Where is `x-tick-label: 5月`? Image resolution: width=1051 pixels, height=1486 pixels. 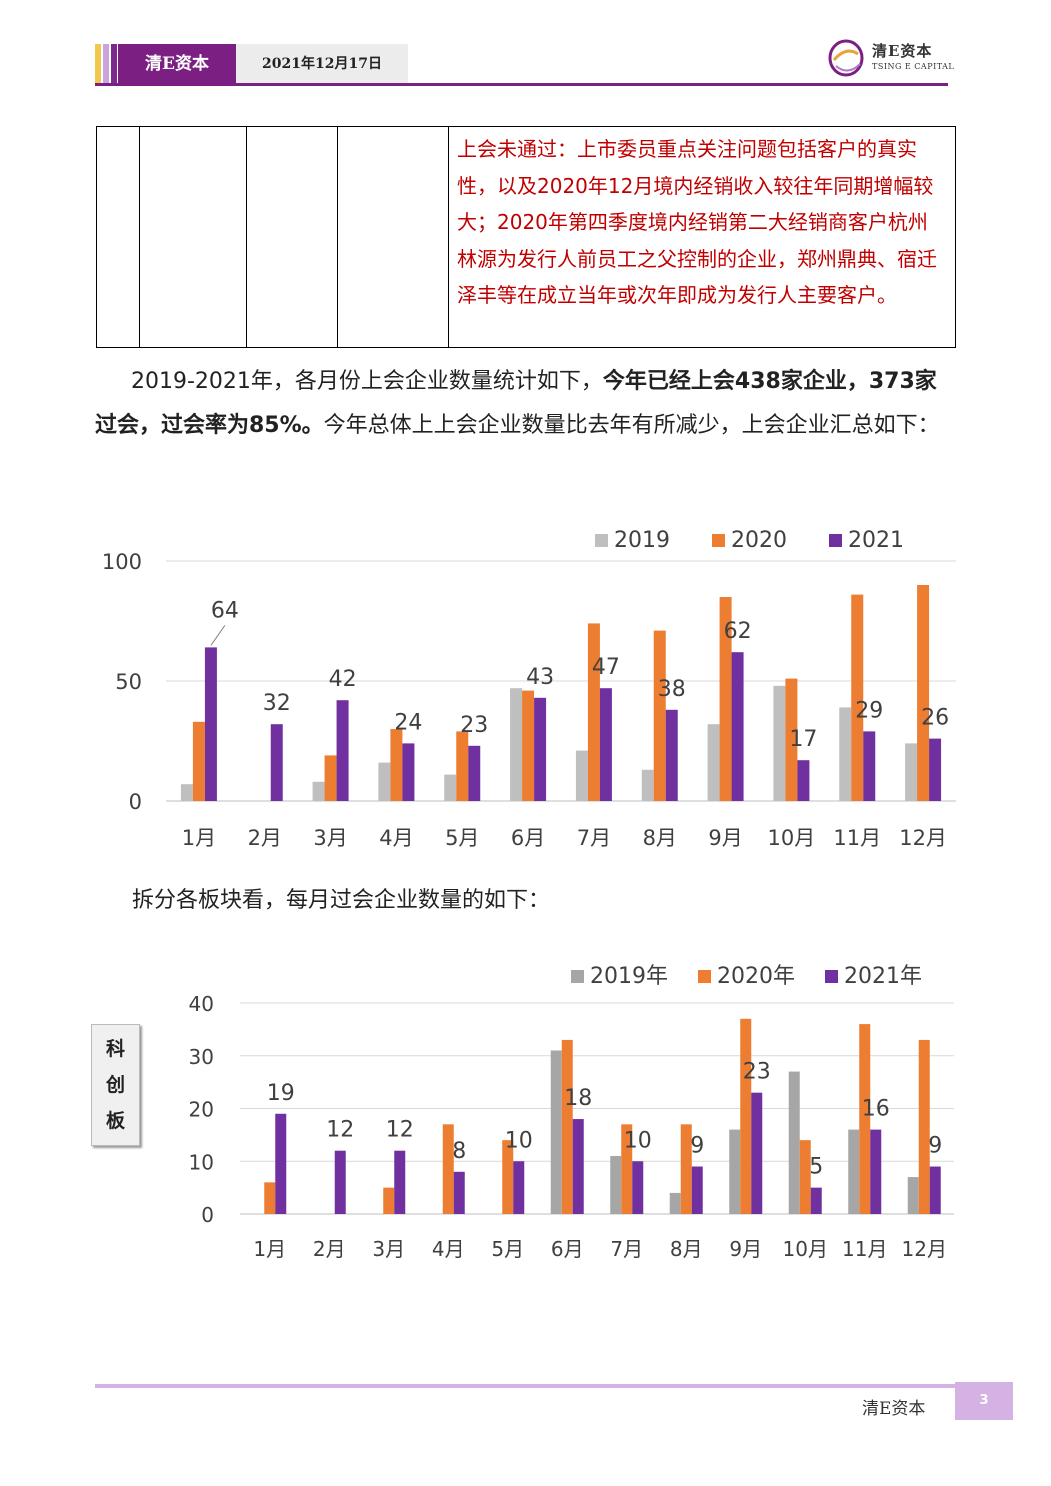
x-tick-label: 5月 is located at coordinates (507, 1249).